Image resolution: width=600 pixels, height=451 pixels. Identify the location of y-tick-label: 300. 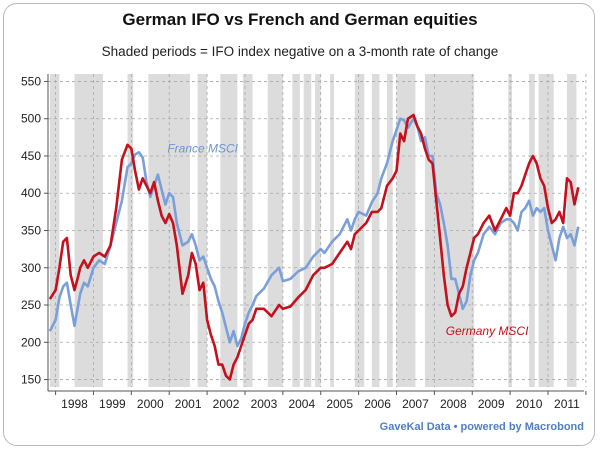
(31, 268).